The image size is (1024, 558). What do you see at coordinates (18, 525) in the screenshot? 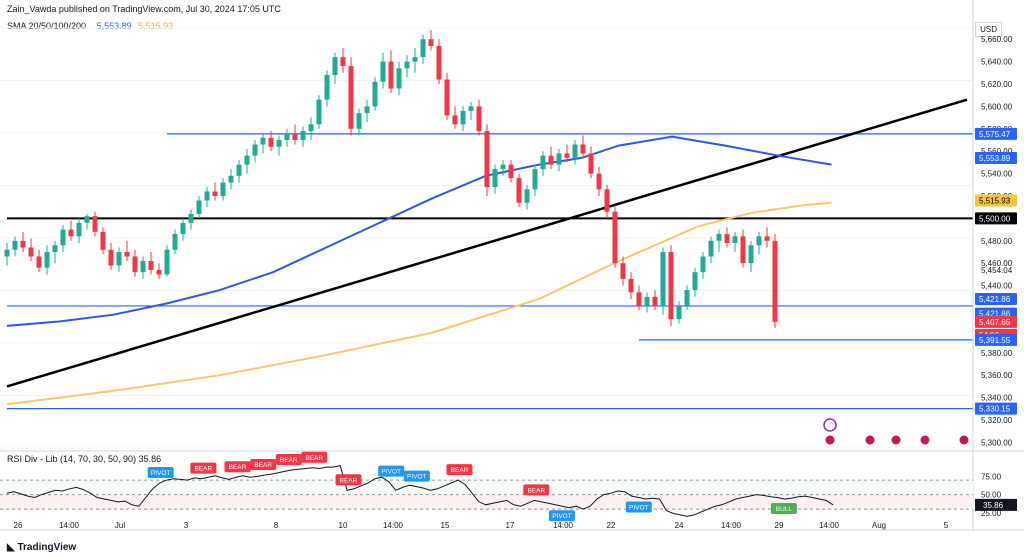
I see `time-tick-label: 26` at bounding box center [18, 525].